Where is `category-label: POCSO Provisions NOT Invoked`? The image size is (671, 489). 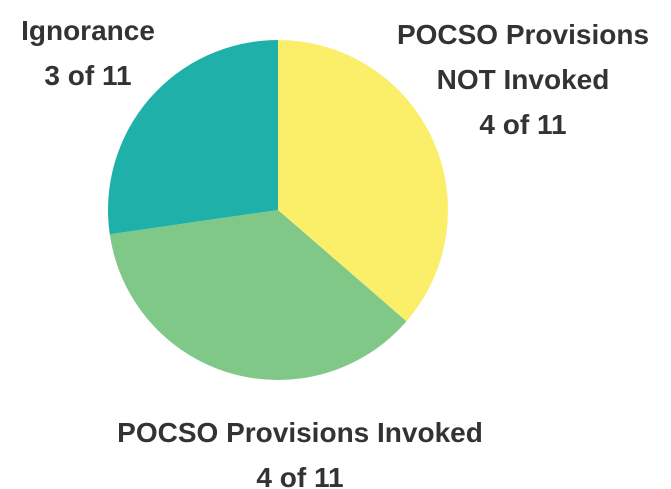
category-label: POCSO Provisions NOT Invoked is located at coordinates (523, 57).